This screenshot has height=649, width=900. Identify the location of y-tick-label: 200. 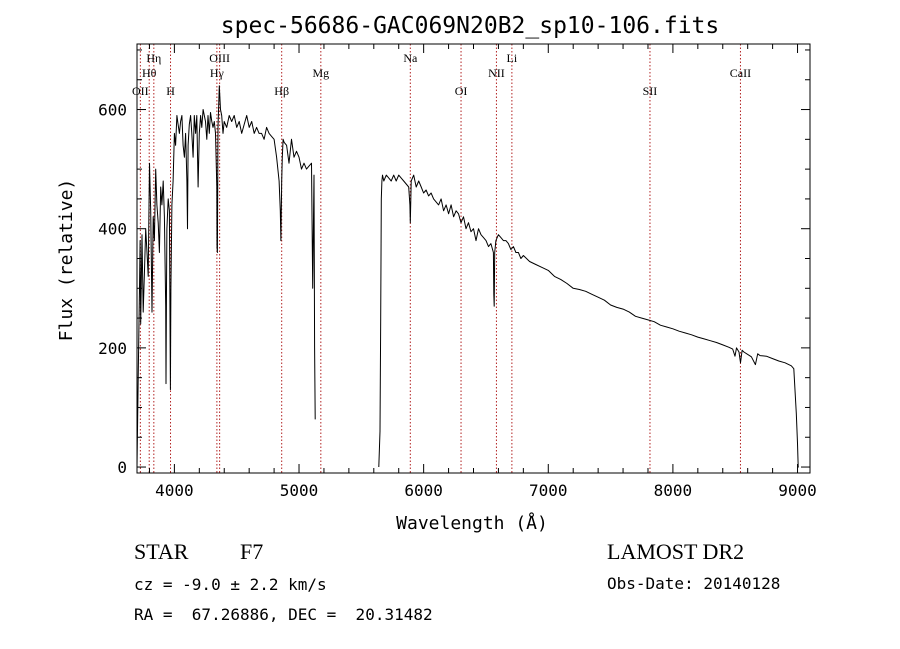
(112, 348).